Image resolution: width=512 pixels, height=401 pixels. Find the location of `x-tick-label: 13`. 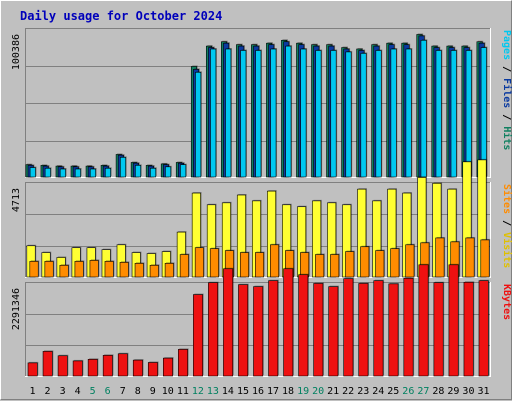

x-tick-label: 13 is located at coordinates (213, 391).